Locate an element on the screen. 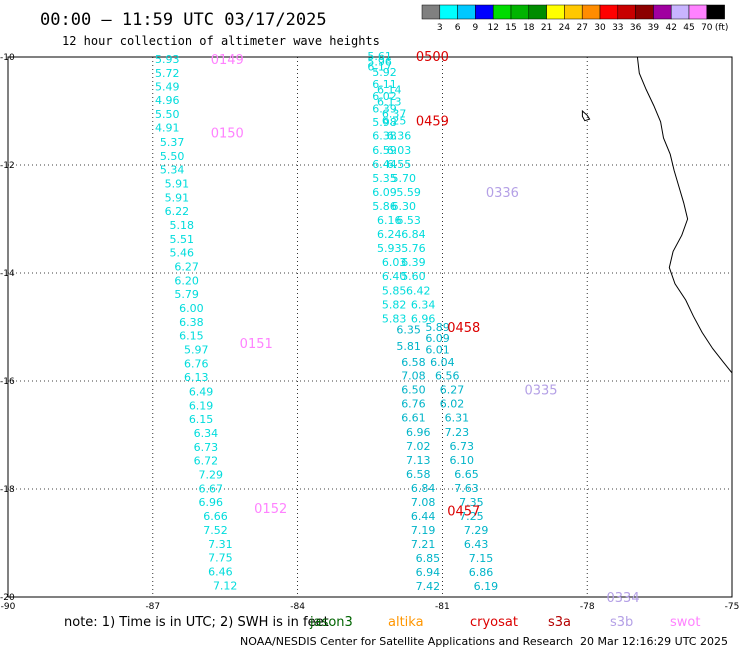  wave-height-value: 5.61 is located at coordinates (379, 56).